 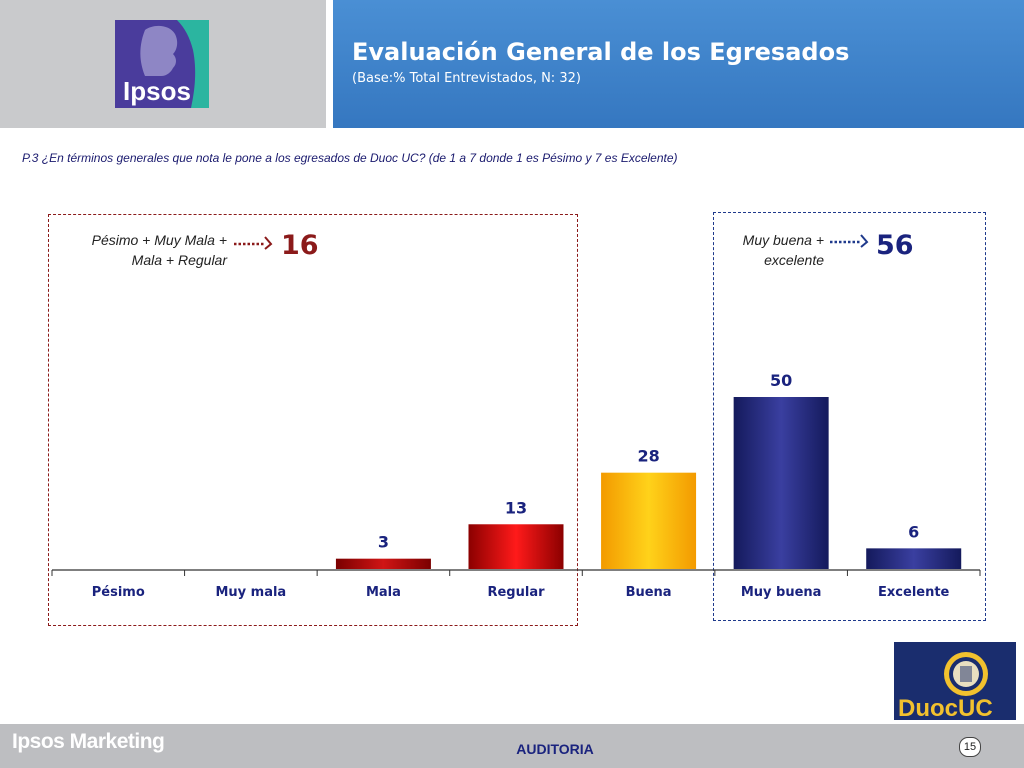 I want to click on x-tick-label: Excelente, so click(x=914, y=592).